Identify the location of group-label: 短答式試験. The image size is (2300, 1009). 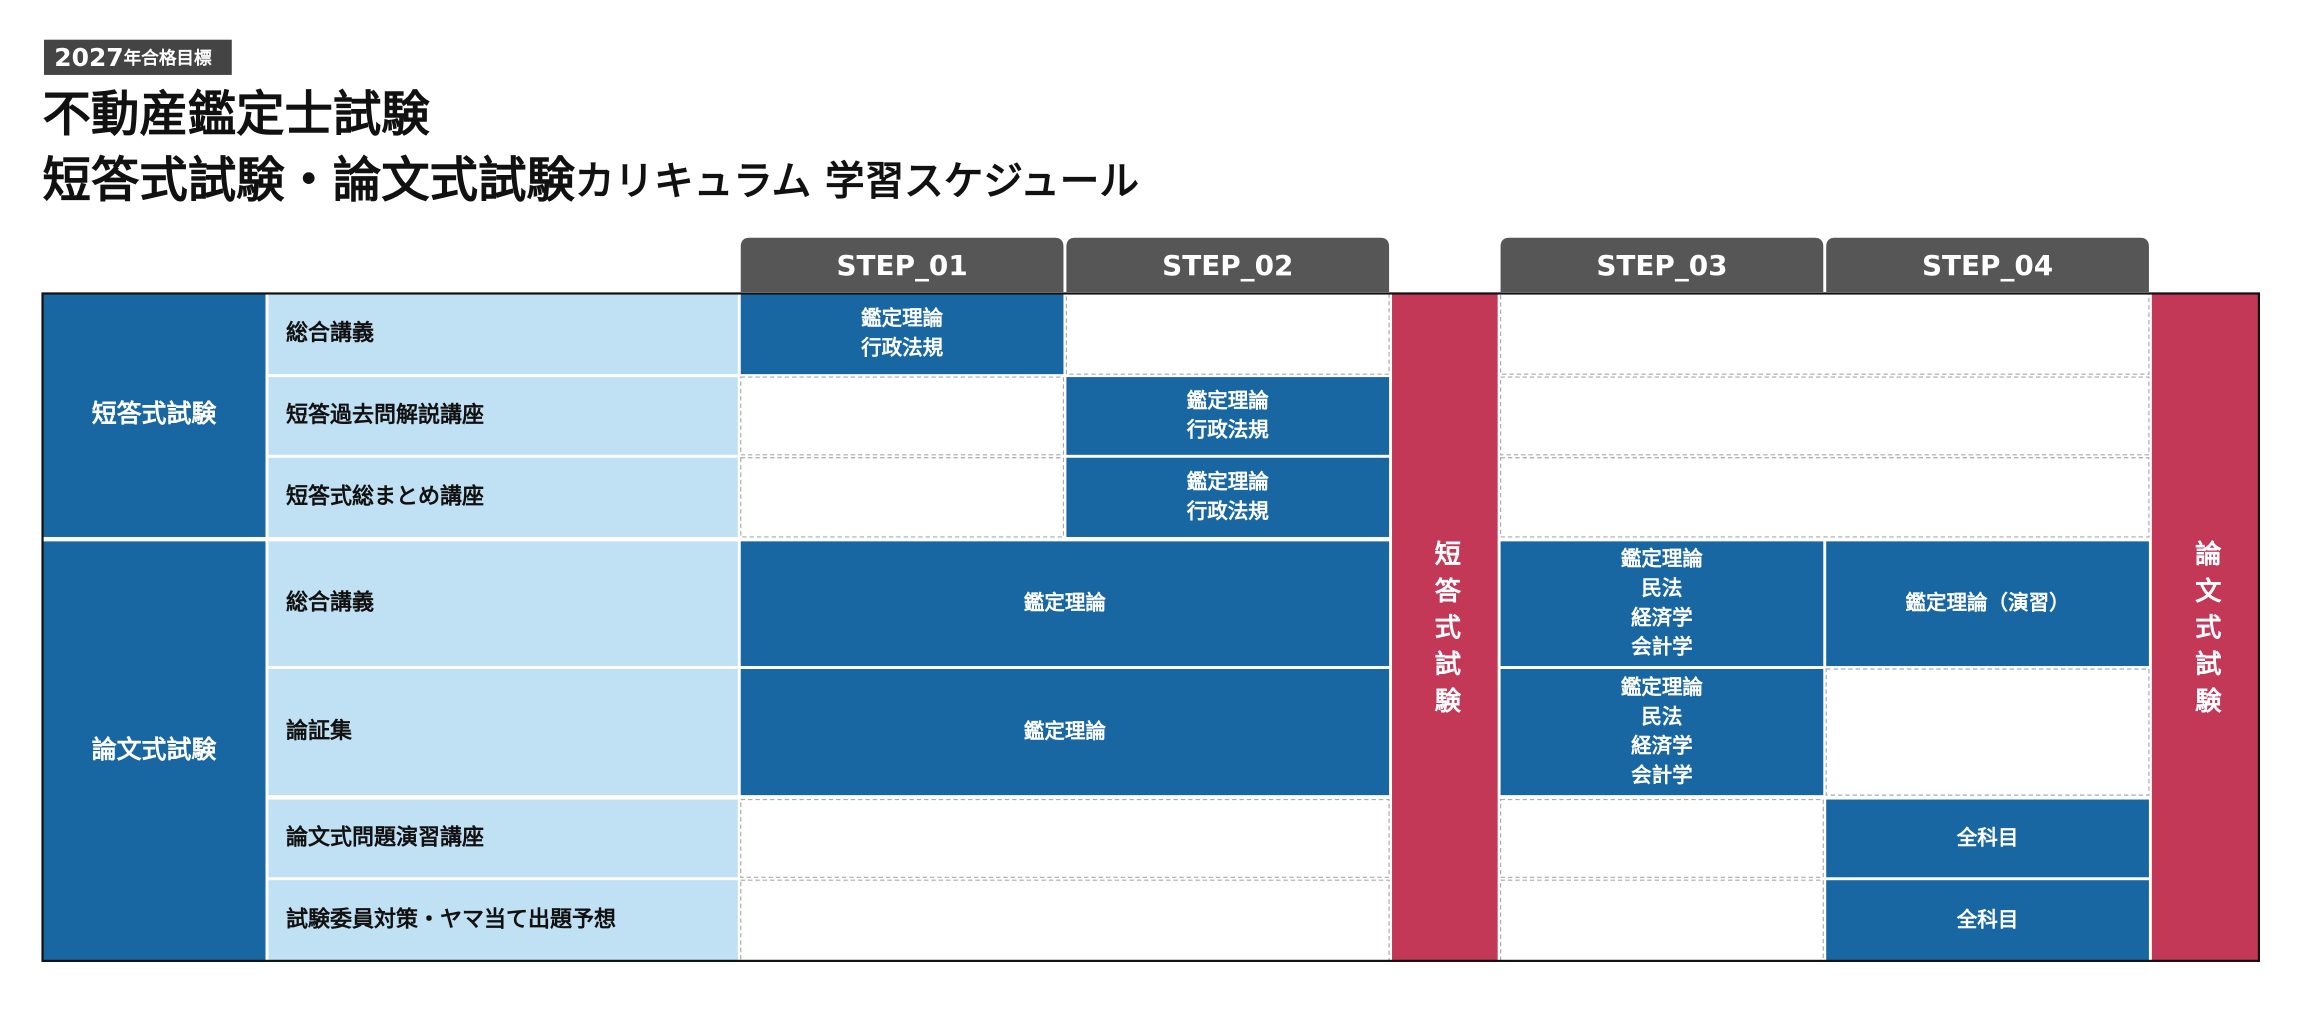
(155, 413).